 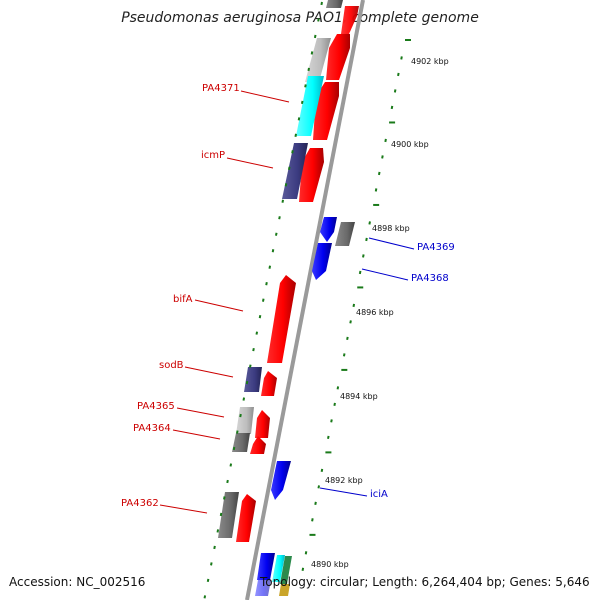 What do you see at coordinates (183, 299) in the screenshot?
I see `gene-label: bifA` at bounding box center [183, 299].